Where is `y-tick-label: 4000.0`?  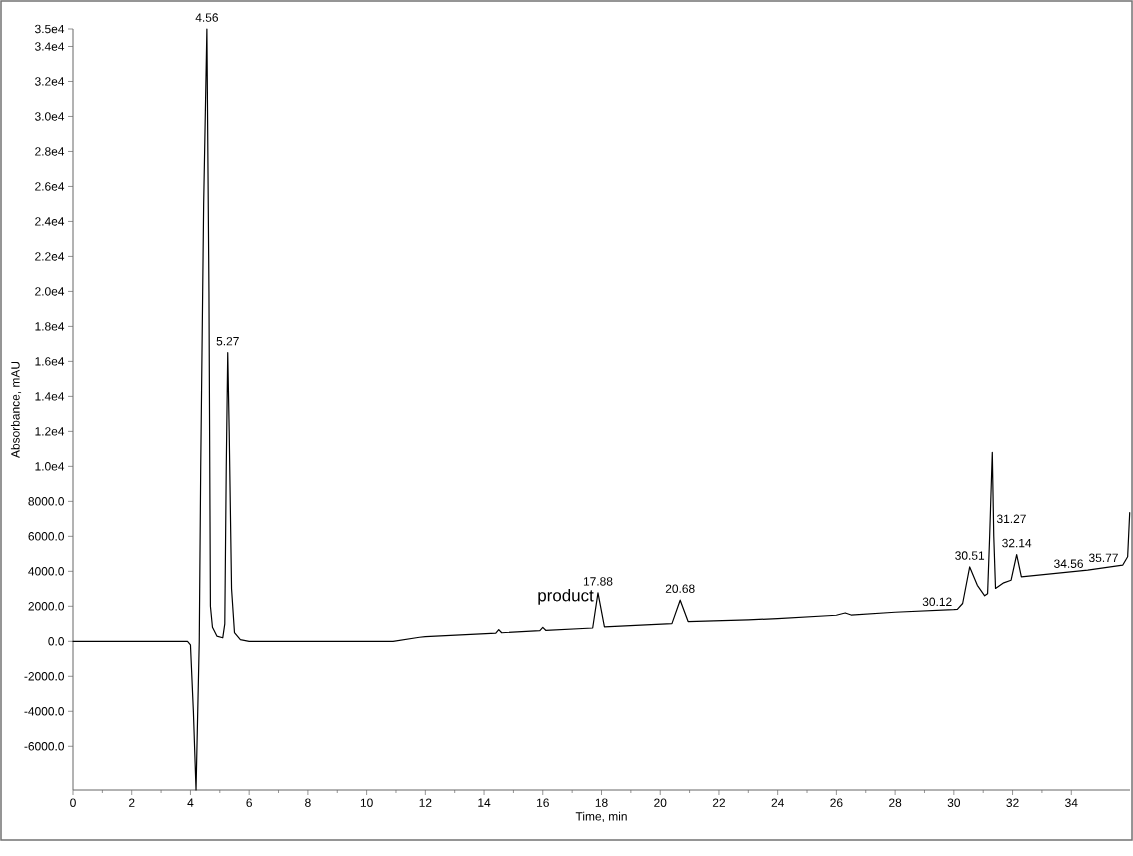
y-tick-label: 4000.0 is located at coordinates (46, 571).